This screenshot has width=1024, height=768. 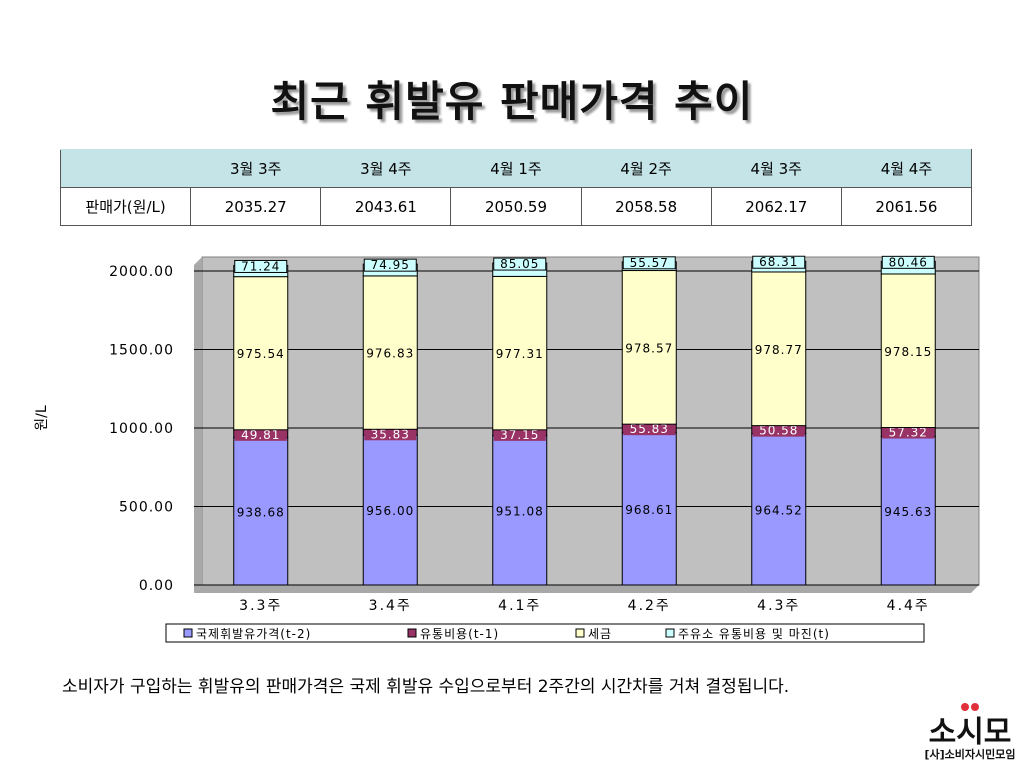 What do you see at coordinates (253, 634) in the screenshot?
I see `legend-label: 국제휘발유가격(t-2)` at bounding box center [253, 634].